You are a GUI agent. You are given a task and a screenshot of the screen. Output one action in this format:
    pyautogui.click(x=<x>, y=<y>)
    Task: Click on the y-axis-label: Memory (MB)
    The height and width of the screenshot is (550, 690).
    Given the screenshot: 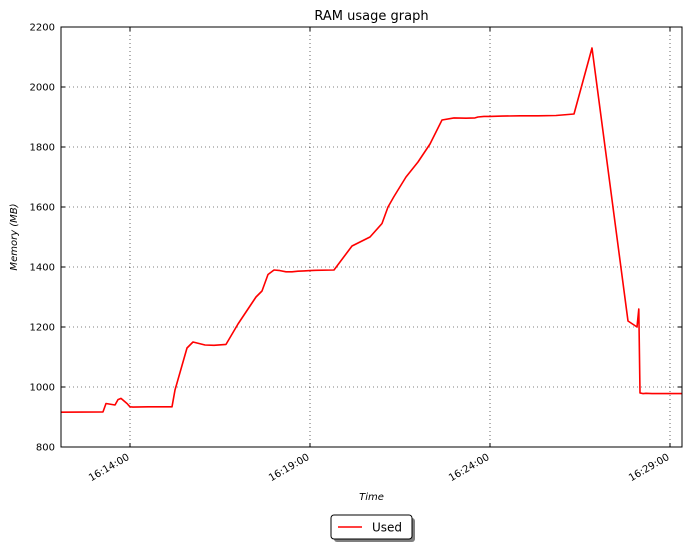 What is the action you would take?
    pyautogui.click(x=14, y=236)
    